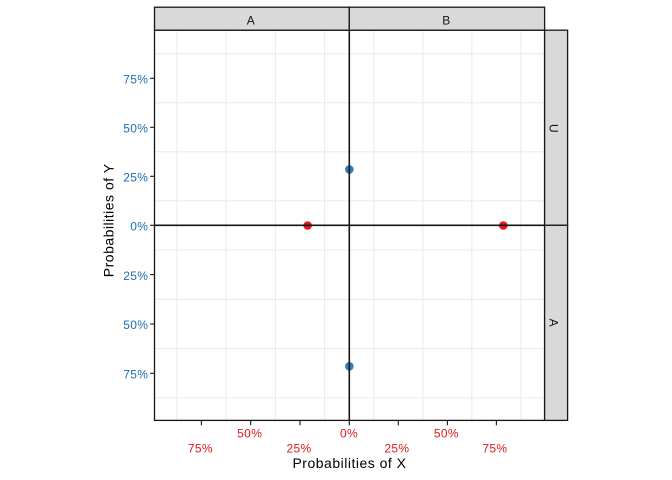 This screenshot has width=672, height=480. Describe the element at coordinates (109, 220) in the screenshot. I see `svg-text: Probabilities of Y` at that location.